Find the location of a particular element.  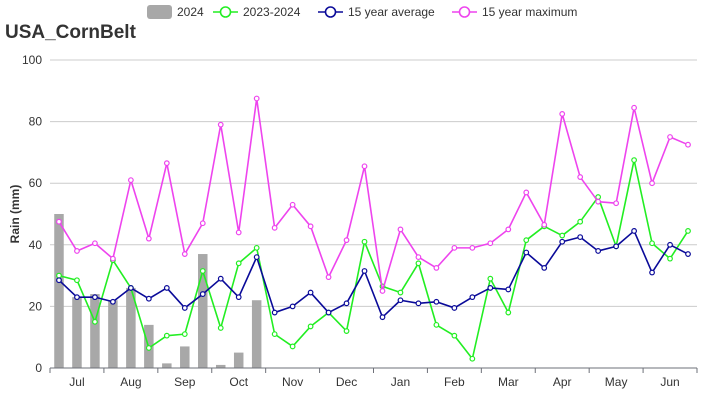

x-tick-label: May is located at coordinates (616, 382).